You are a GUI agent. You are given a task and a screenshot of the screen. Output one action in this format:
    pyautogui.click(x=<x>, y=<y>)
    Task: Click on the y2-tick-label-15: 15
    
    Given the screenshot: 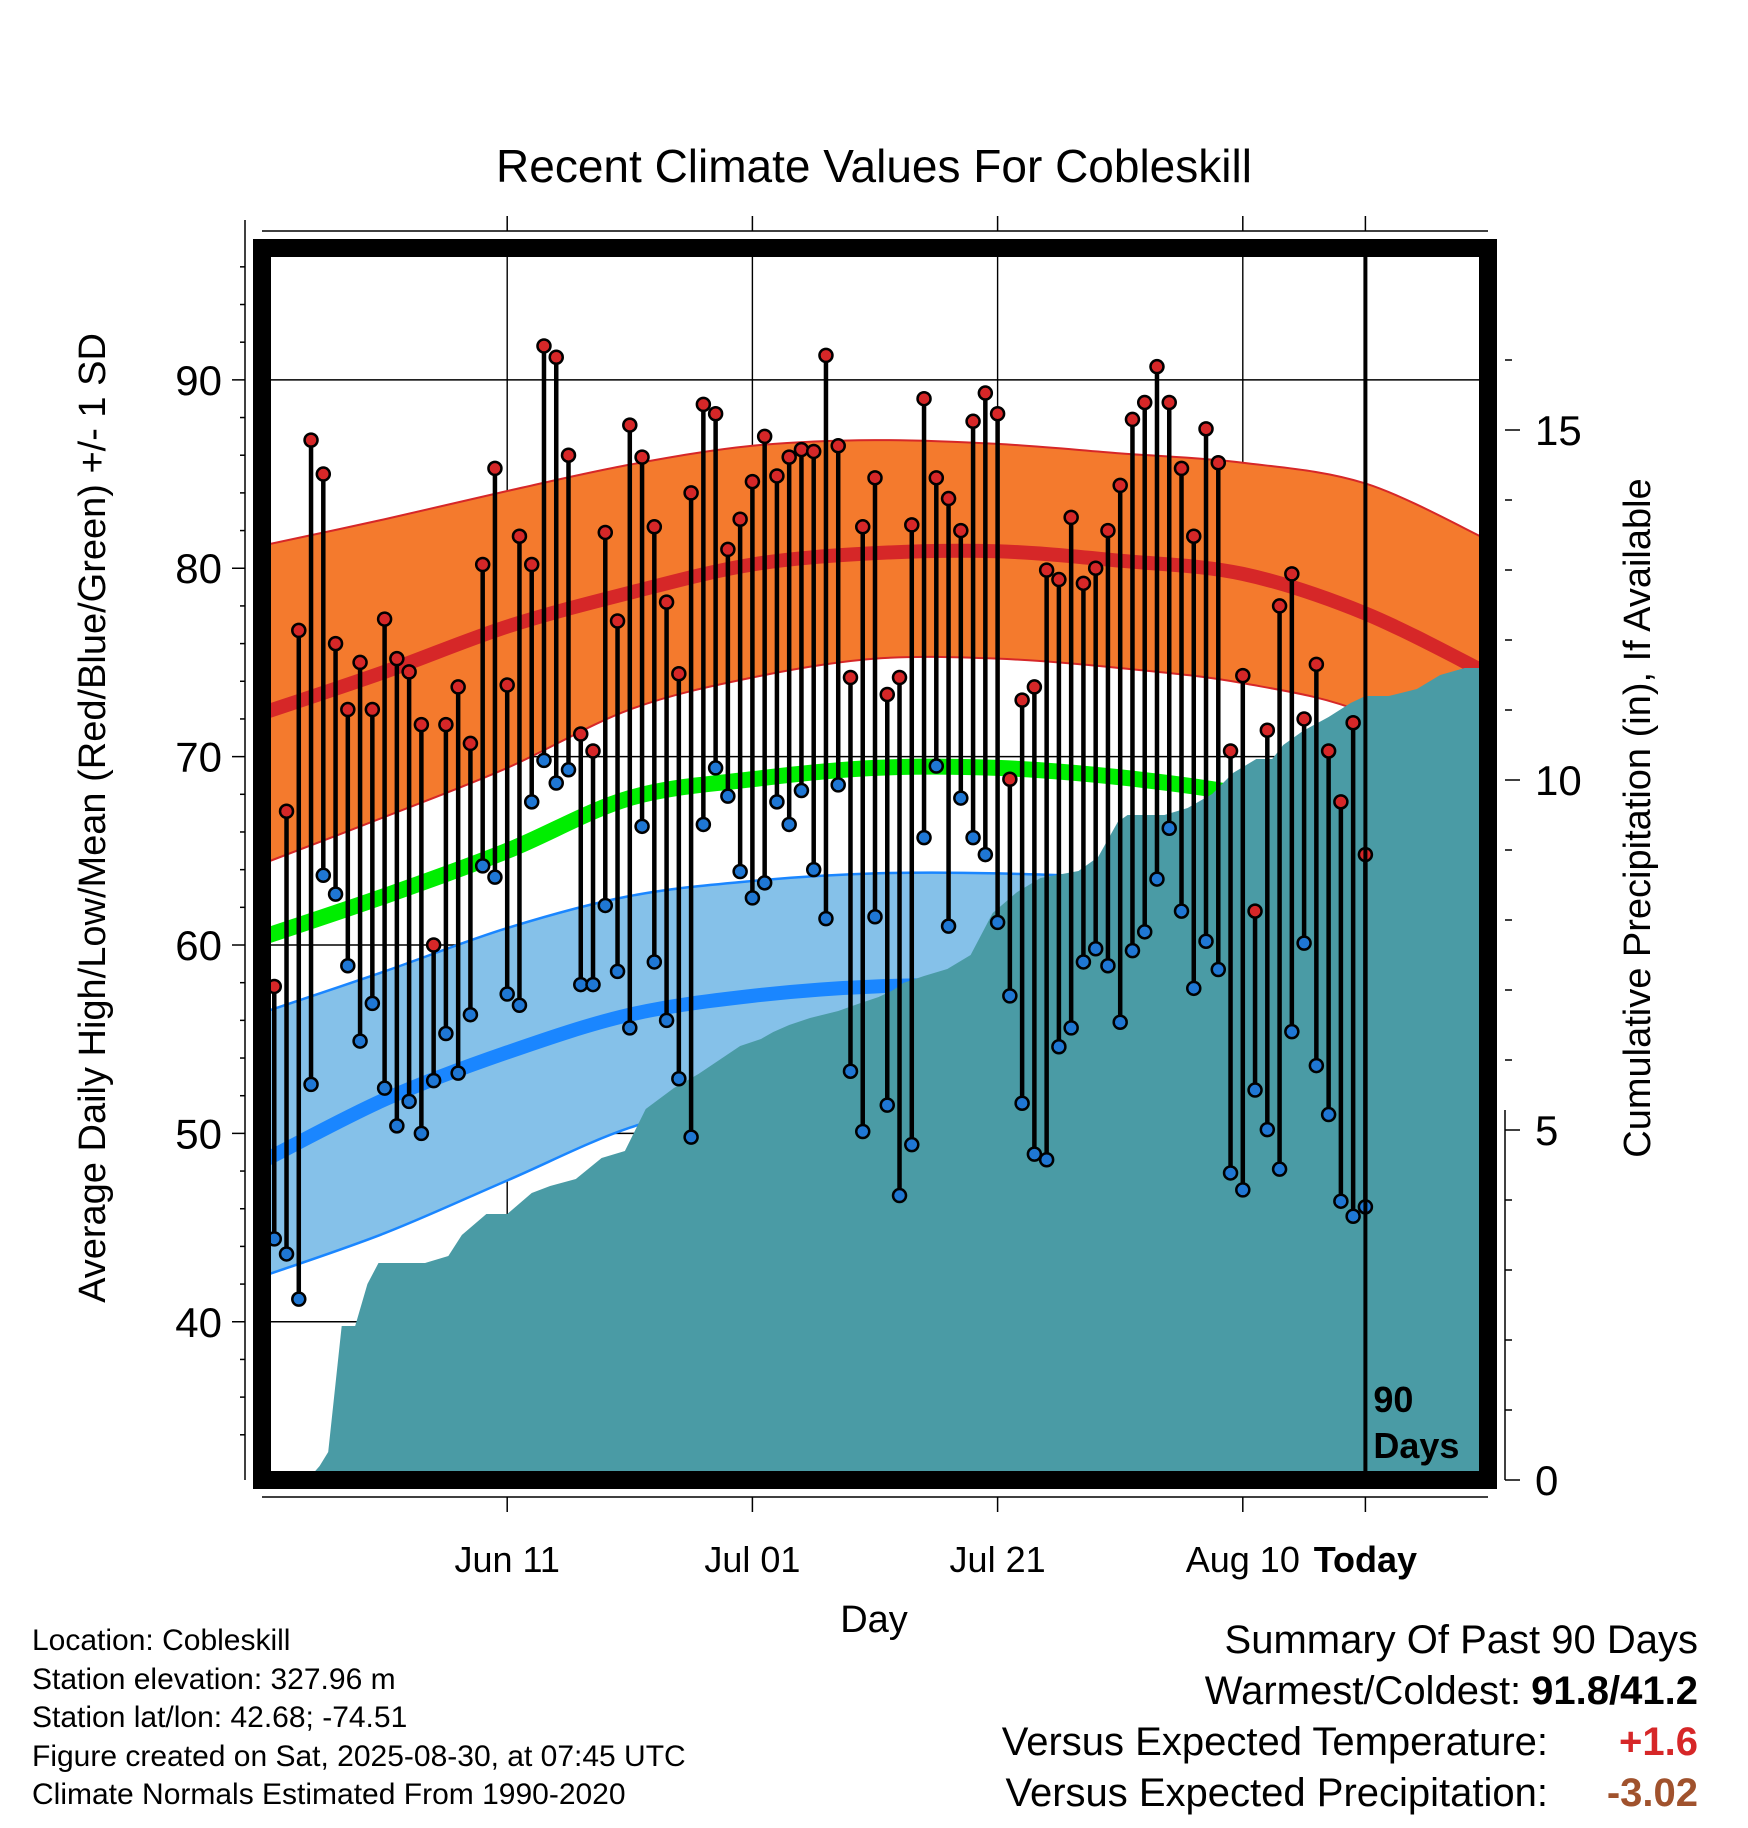 What is the action you would take?
    pyautogui.click(x=1558, y=430)
    